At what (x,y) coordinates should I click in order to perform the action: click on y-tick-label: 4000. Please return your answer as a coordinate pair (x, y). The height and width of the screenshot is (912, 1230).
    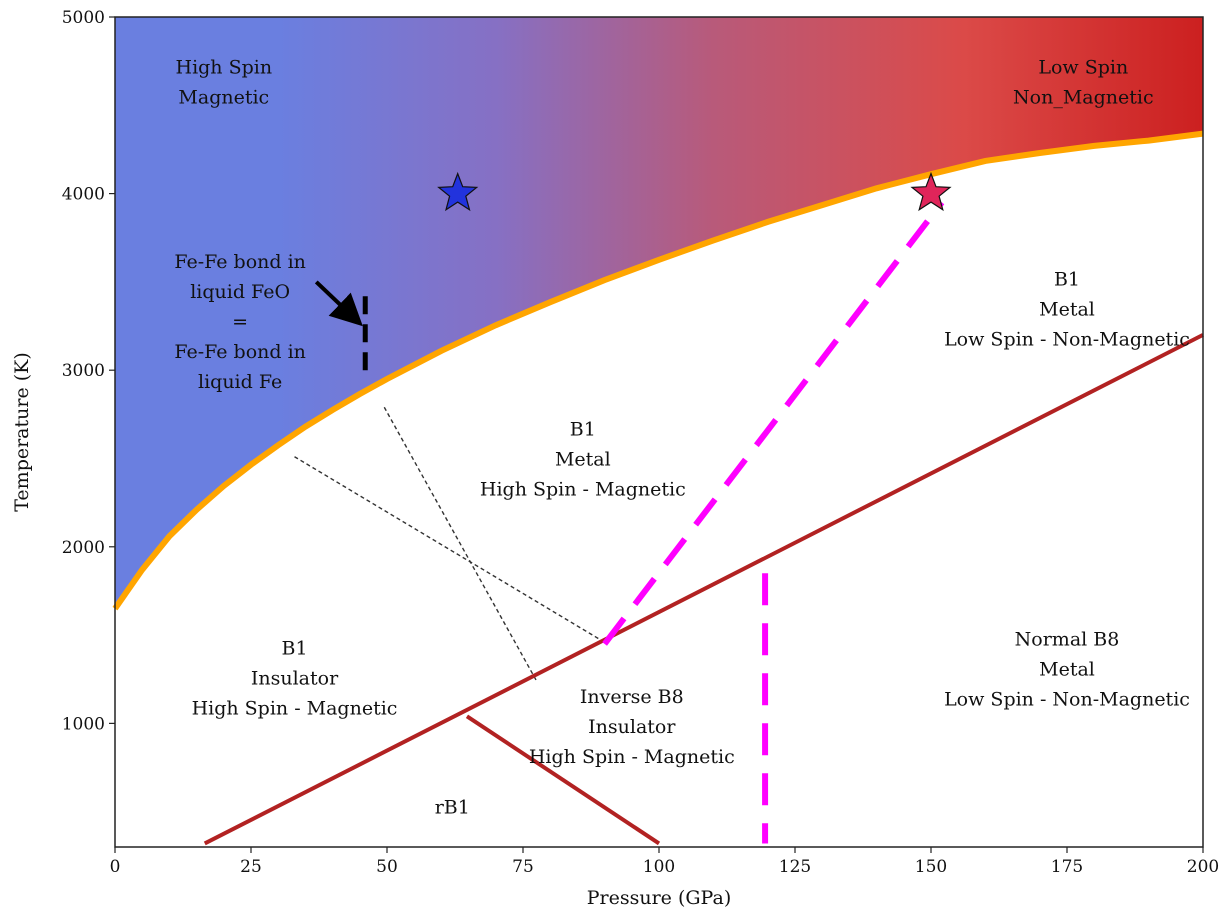
    Looking at the image, I should click on (83, 195).